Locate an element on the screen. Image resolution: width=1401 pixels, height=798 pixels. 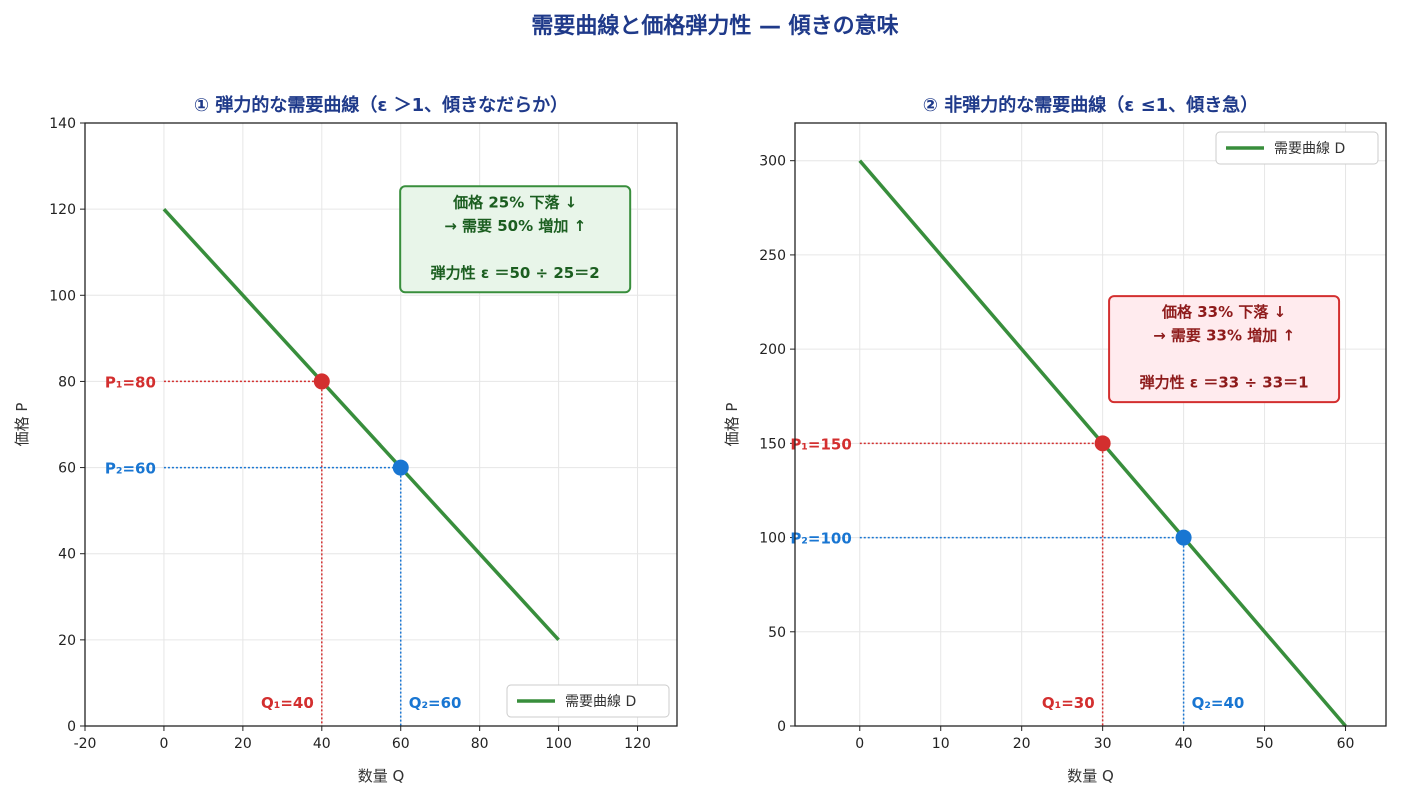
panel-title: ① 弾力的な需要曲線（ε ＞1、傾きなだらか） is located at coordinates (381, 105).